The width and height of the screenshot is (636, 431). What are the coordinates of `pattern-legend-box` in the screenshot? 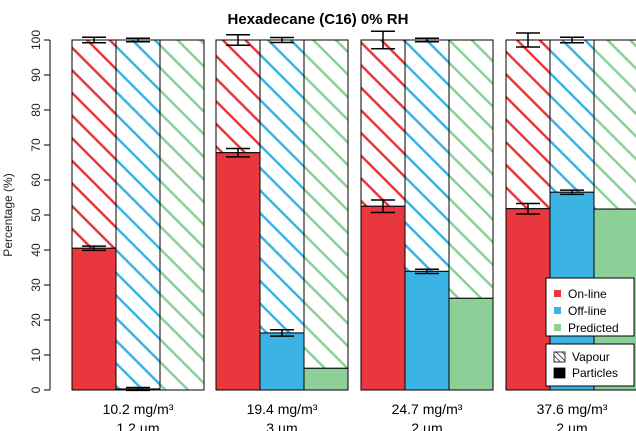 It's located at (590, 365).